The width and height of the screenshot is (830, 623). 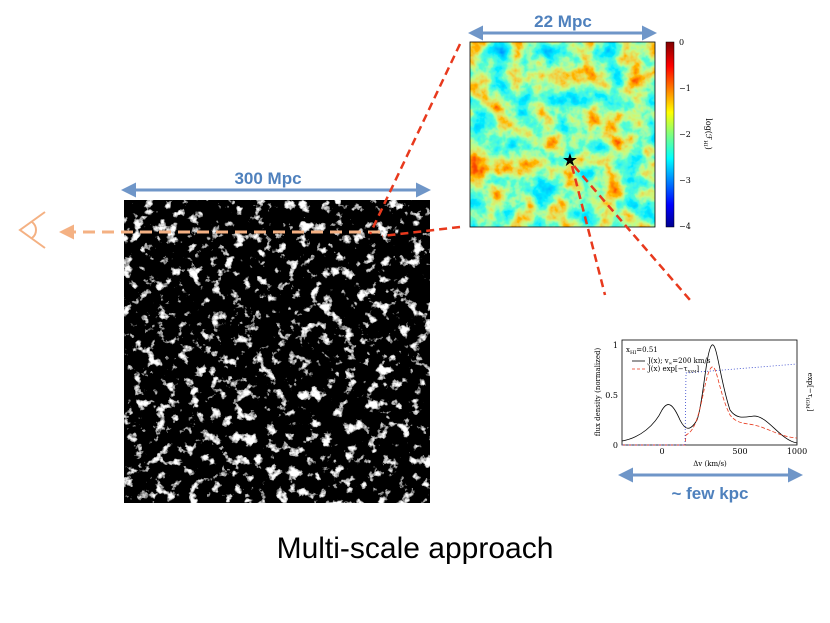 What do you see at coordinates (563, 21) in the screenshot?
I see `scale-label: 22 Mpc` at bounding box center [563, 21].